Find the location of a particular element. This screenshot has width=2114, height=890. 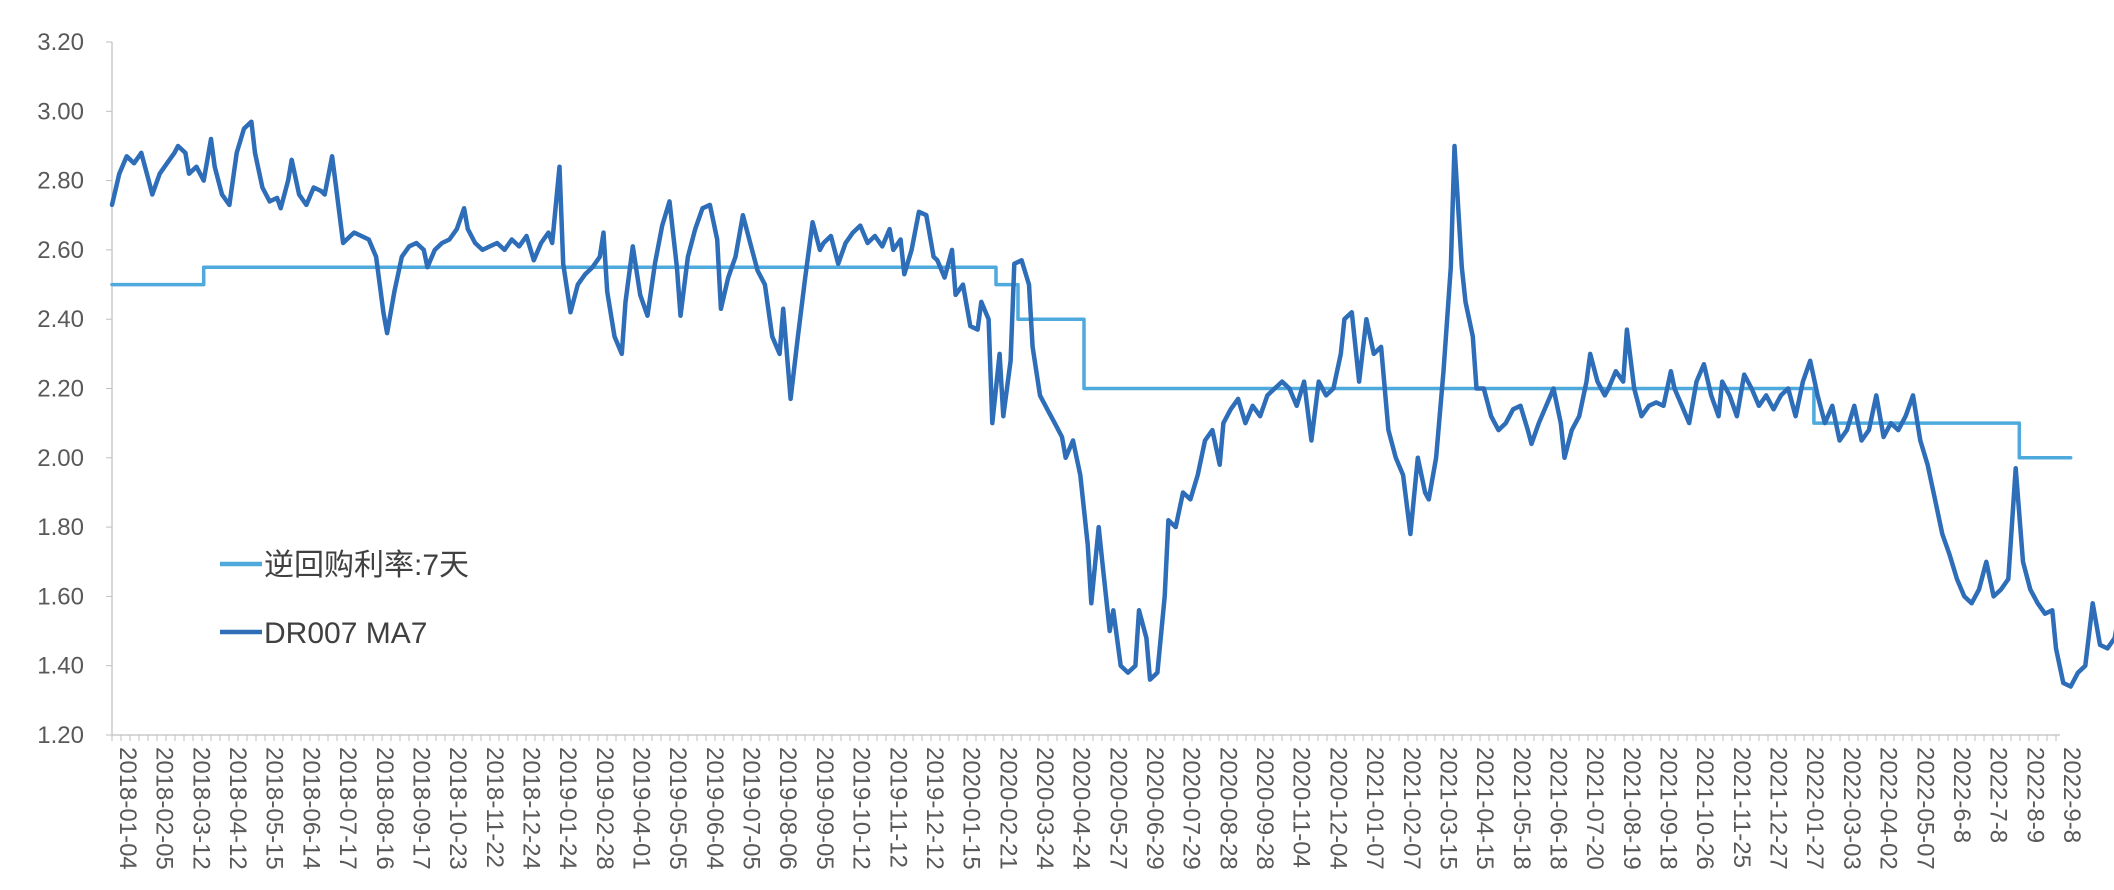

x-tick-label: 2020-07-29 is located at coordinates (1191, 808).